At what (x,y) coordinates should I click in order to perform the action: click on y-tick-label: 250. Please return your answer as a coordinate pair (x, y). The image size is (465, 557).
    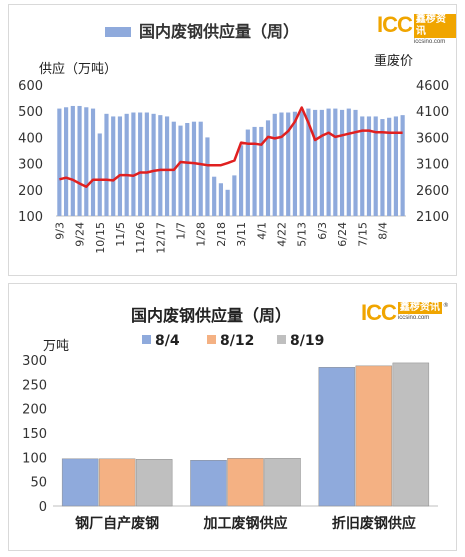
    Looking at the image, I should click on (34, 385).